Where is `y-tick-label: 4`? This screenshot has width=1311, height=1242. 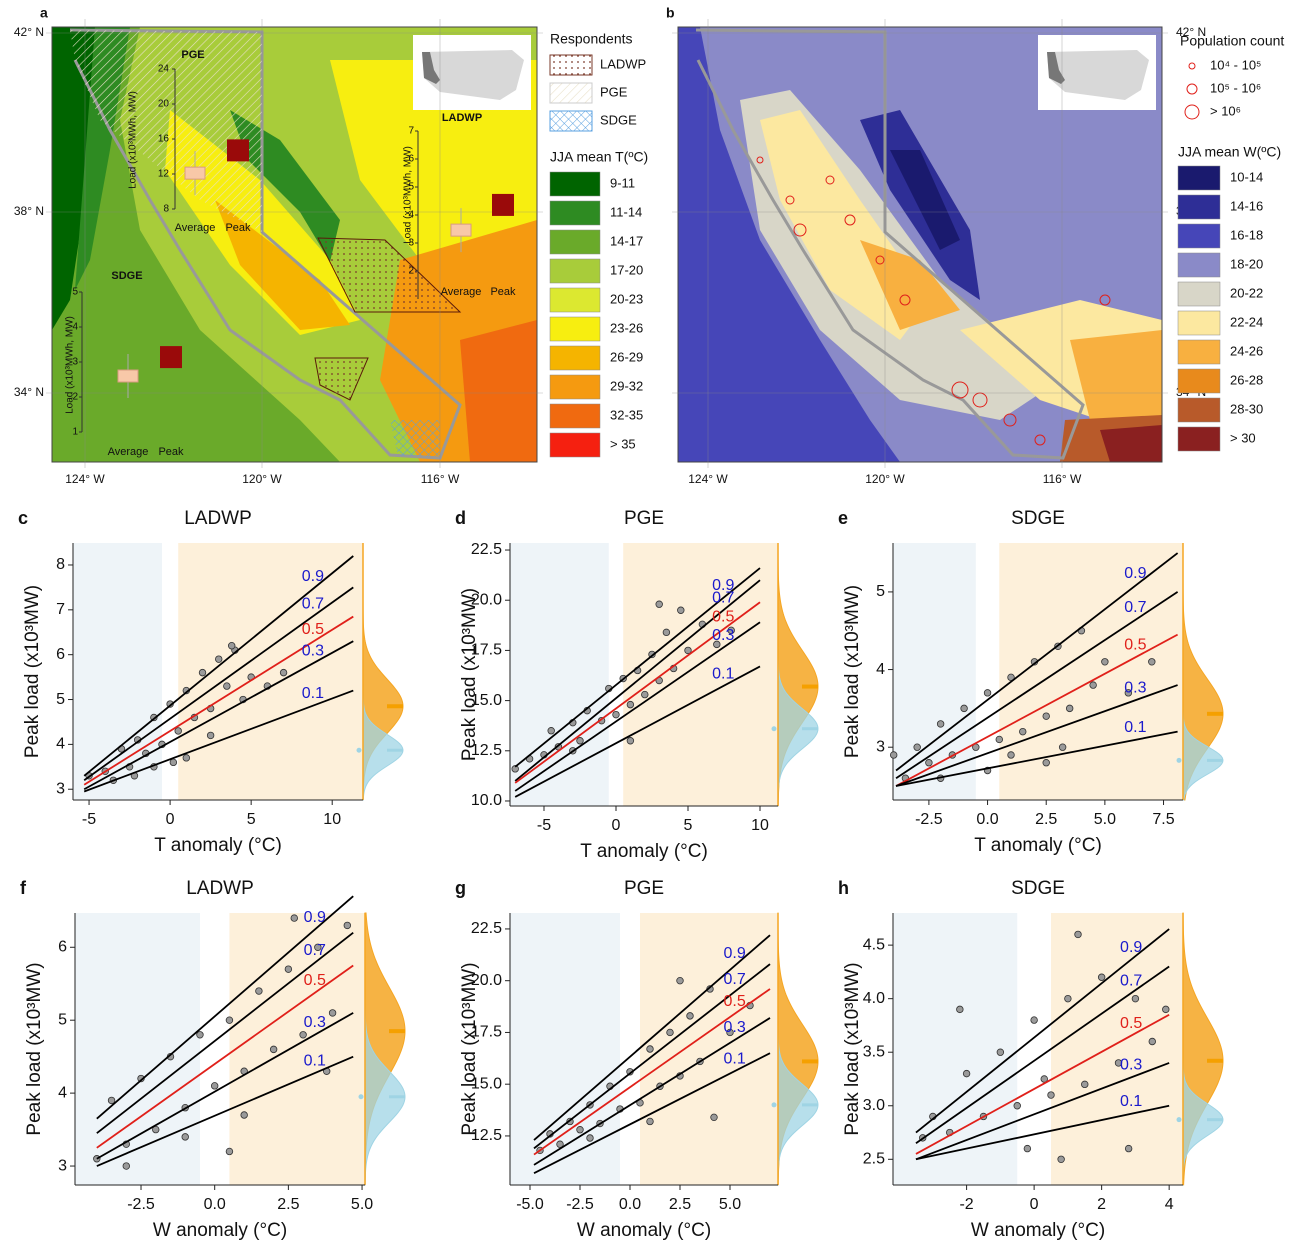
y-tick-label: 4 is located at coordinates (62, 1092).